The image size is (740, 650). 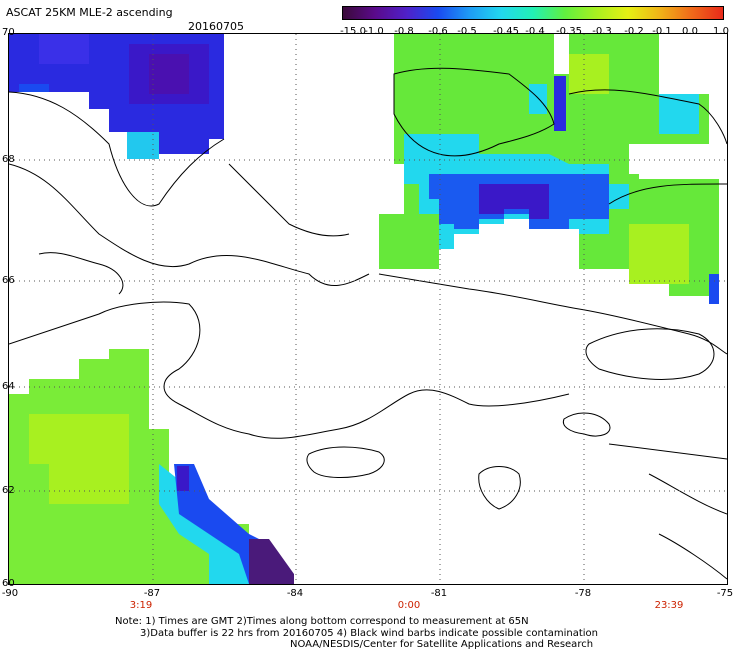 I want to click on swath-northwest, so click(x=116, y=96).